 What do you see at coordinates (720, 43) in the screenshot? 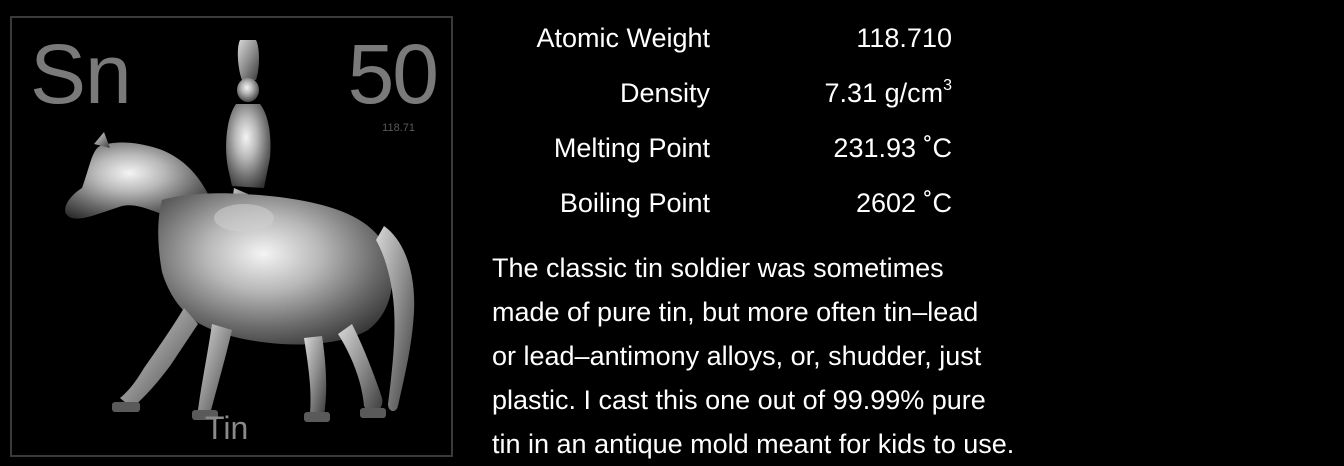
I see `property-row: Atomic Weight 118.710` at bounding box center [720, 43].